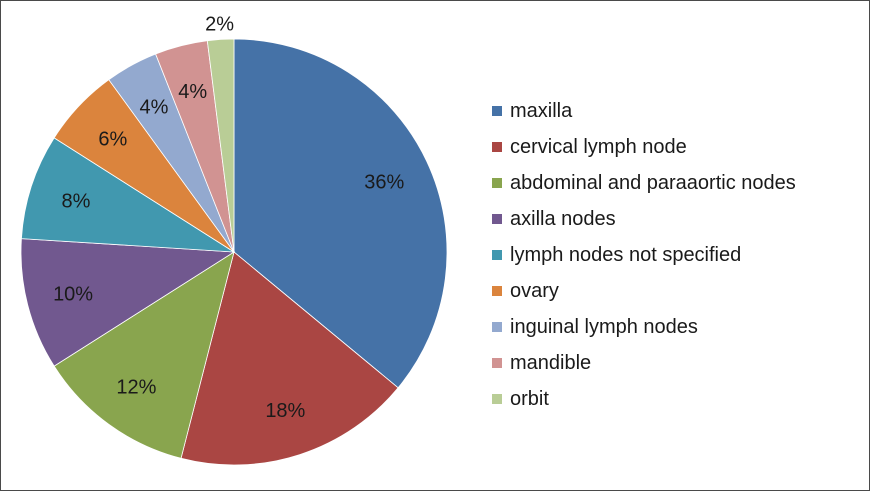  What do you see at coordinates (653, 182) in the screenshot?
I see `legend-label: abdominal and paraaortic nodes` at bounding box center [653, 182].